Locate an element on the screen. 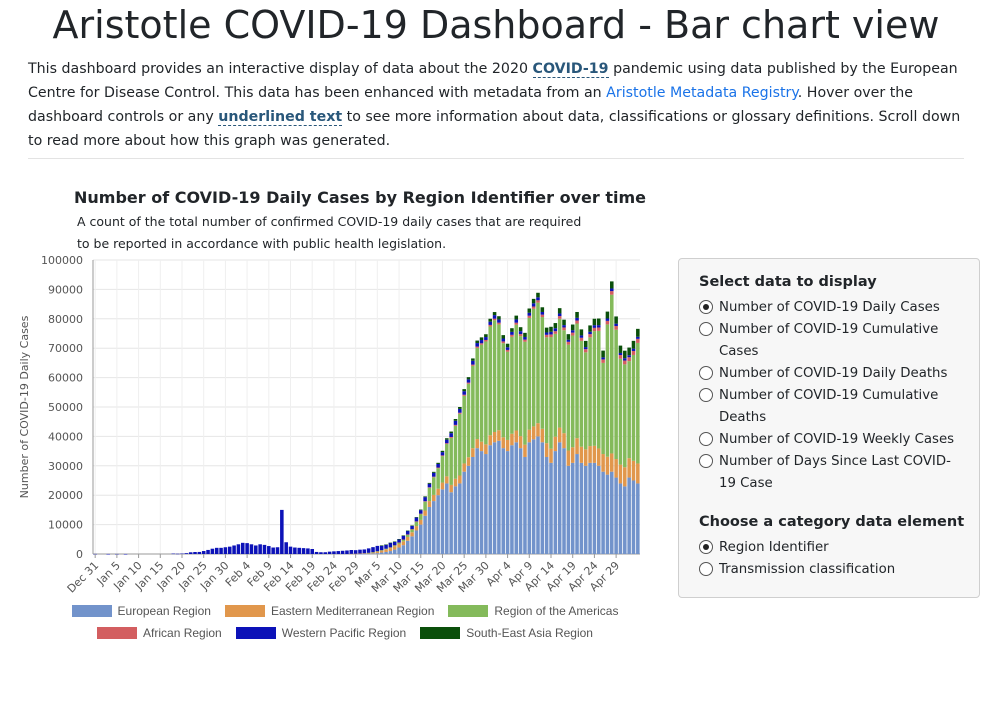 The image size is (992, 713). legend-item: Western Pacific Region is located at coordinates (320, 633).